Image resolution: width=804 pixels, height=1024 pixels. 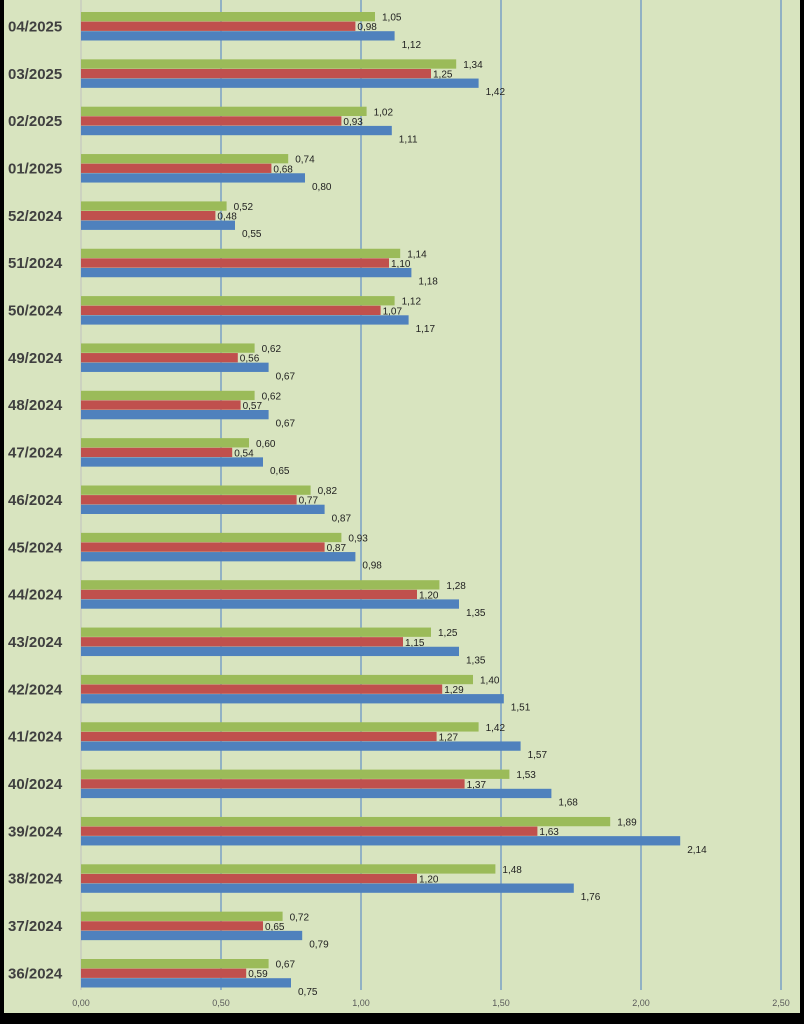 I want to click on data-label-blue: 0,98, so click(x=372, y=566).